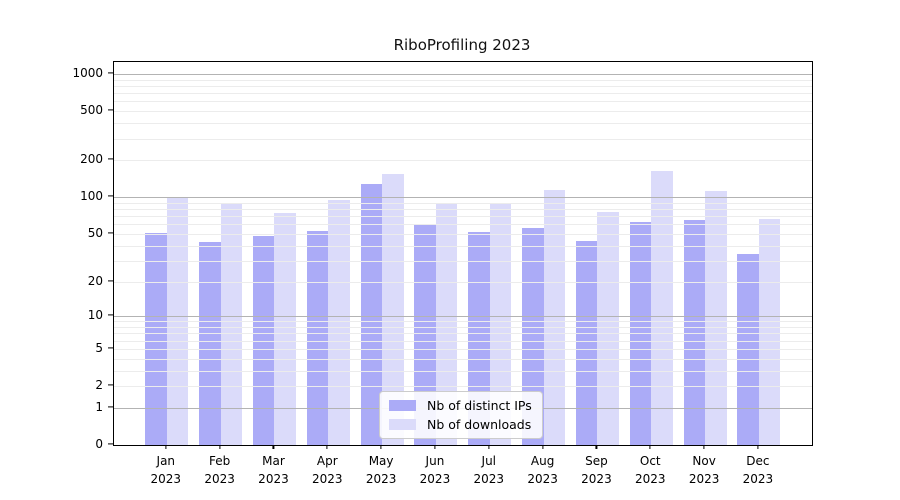 This screenshot has height=500, width=900. Describe the element at coordinates (91, 196) in the screenshot. I see `y-tick-label: 100` at that location.